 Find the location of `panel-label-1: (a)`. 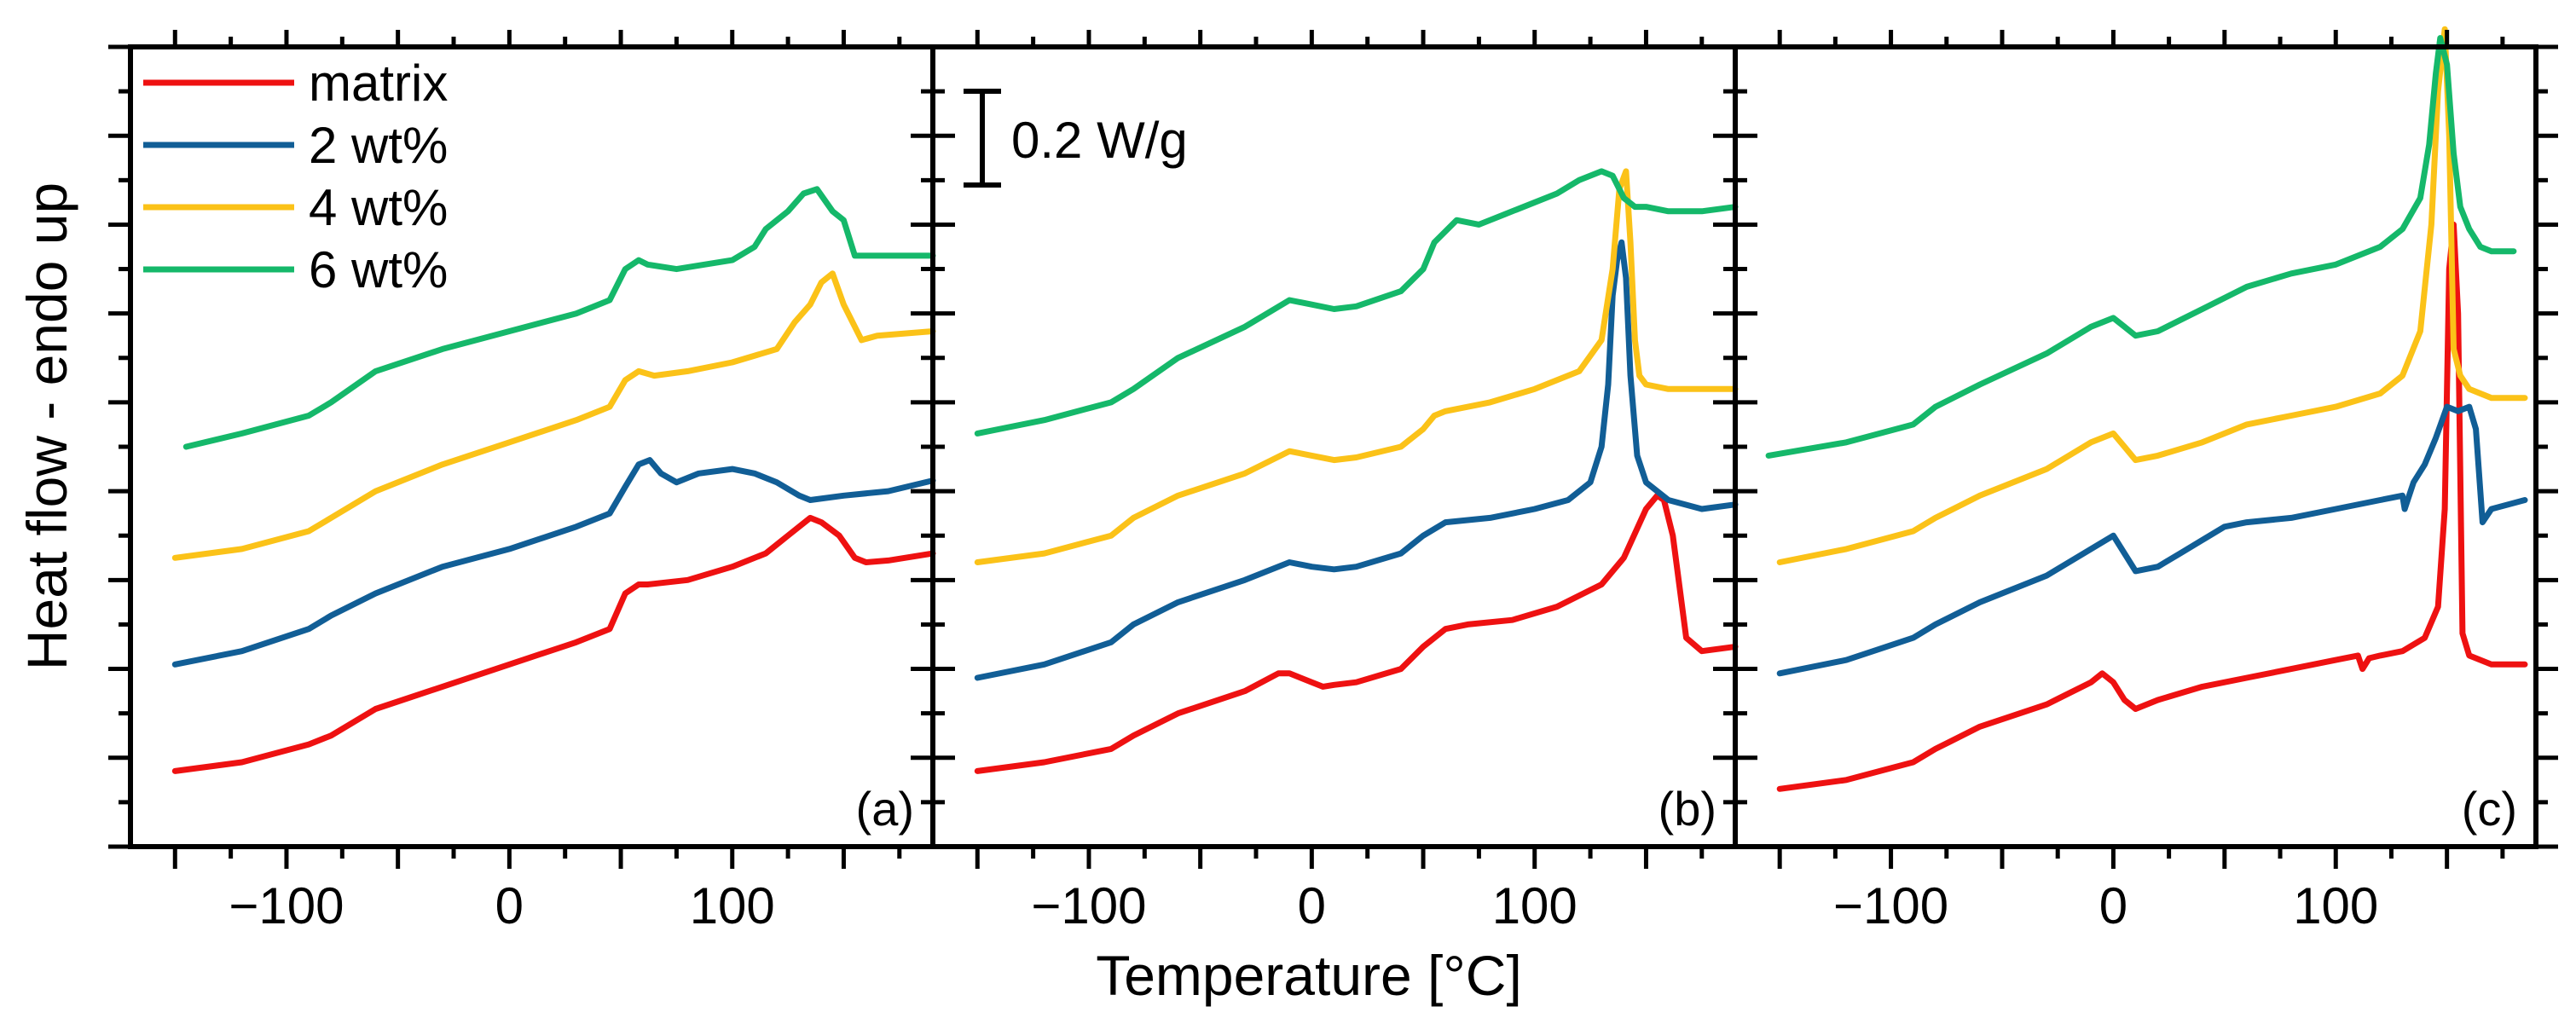

panel-label-1: (a) is located at coordinates (885, 809).